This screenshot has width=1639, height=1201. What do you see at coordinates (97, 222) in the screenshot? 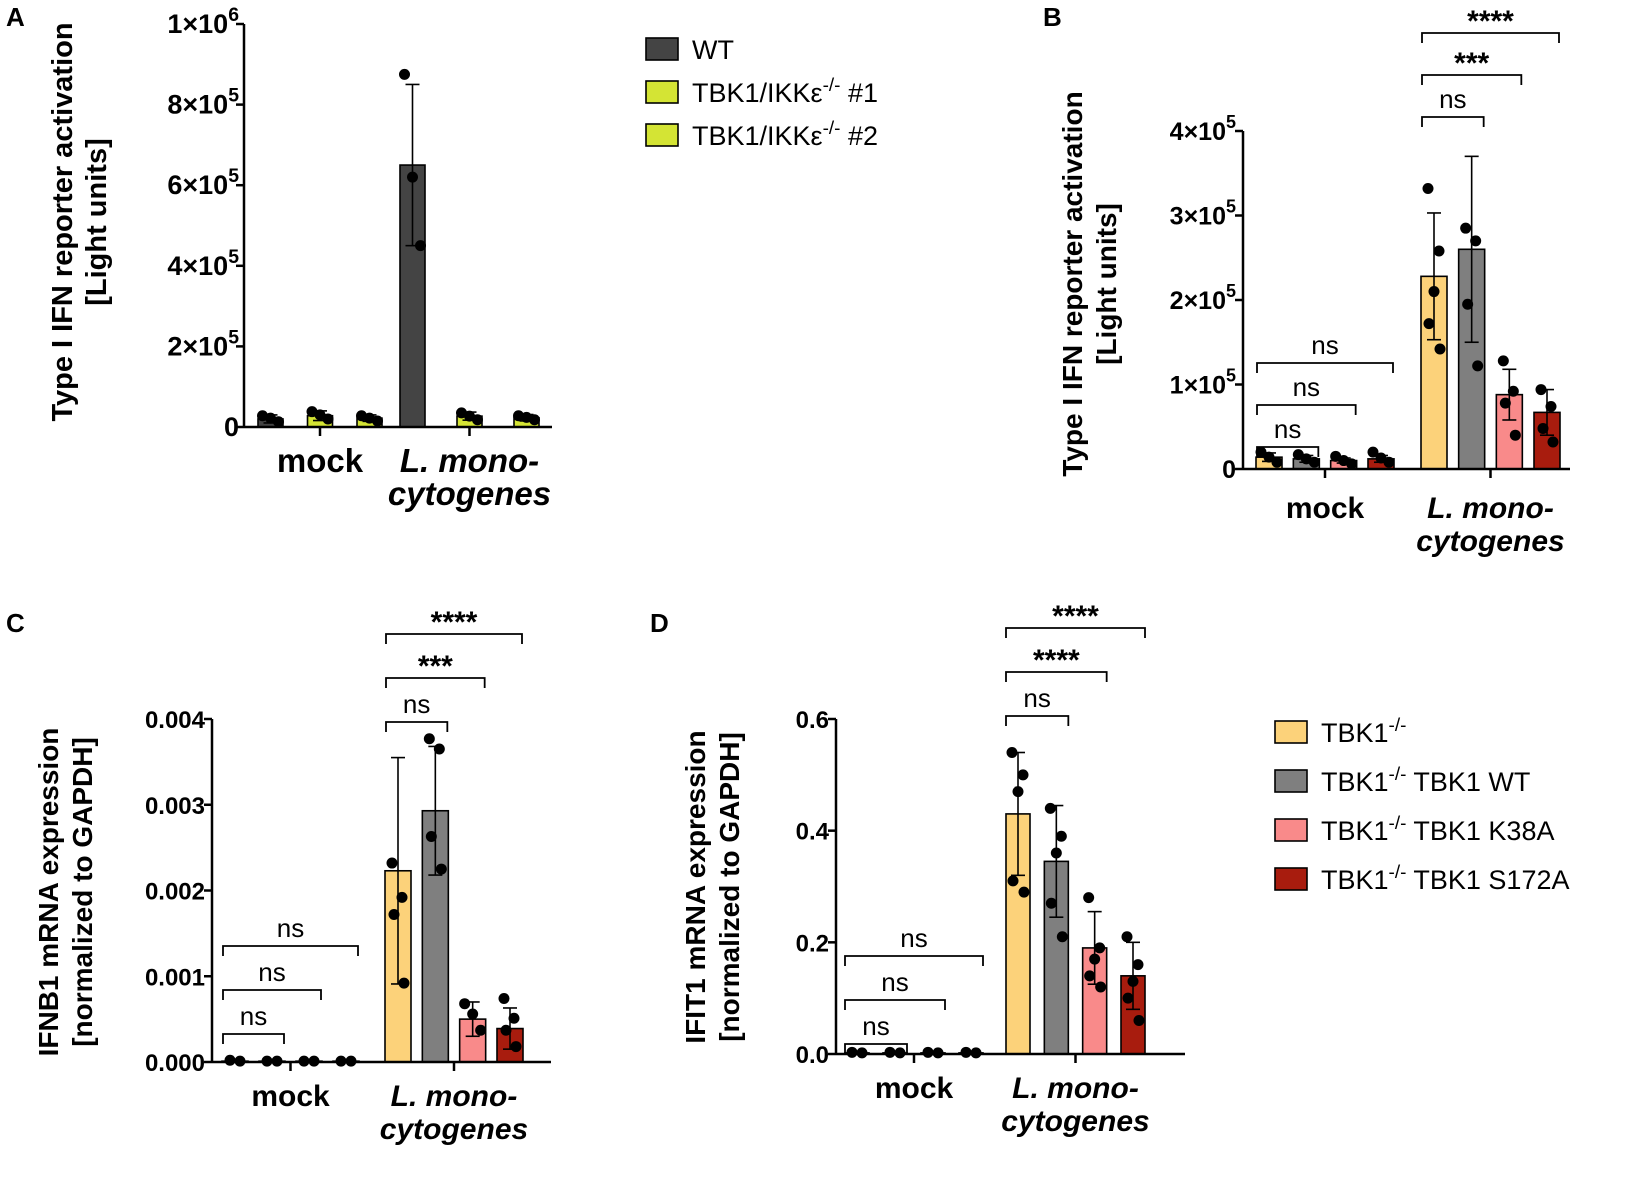
I see `y-axis-label-unit: [Light units]` at bounding box center [97, 222].